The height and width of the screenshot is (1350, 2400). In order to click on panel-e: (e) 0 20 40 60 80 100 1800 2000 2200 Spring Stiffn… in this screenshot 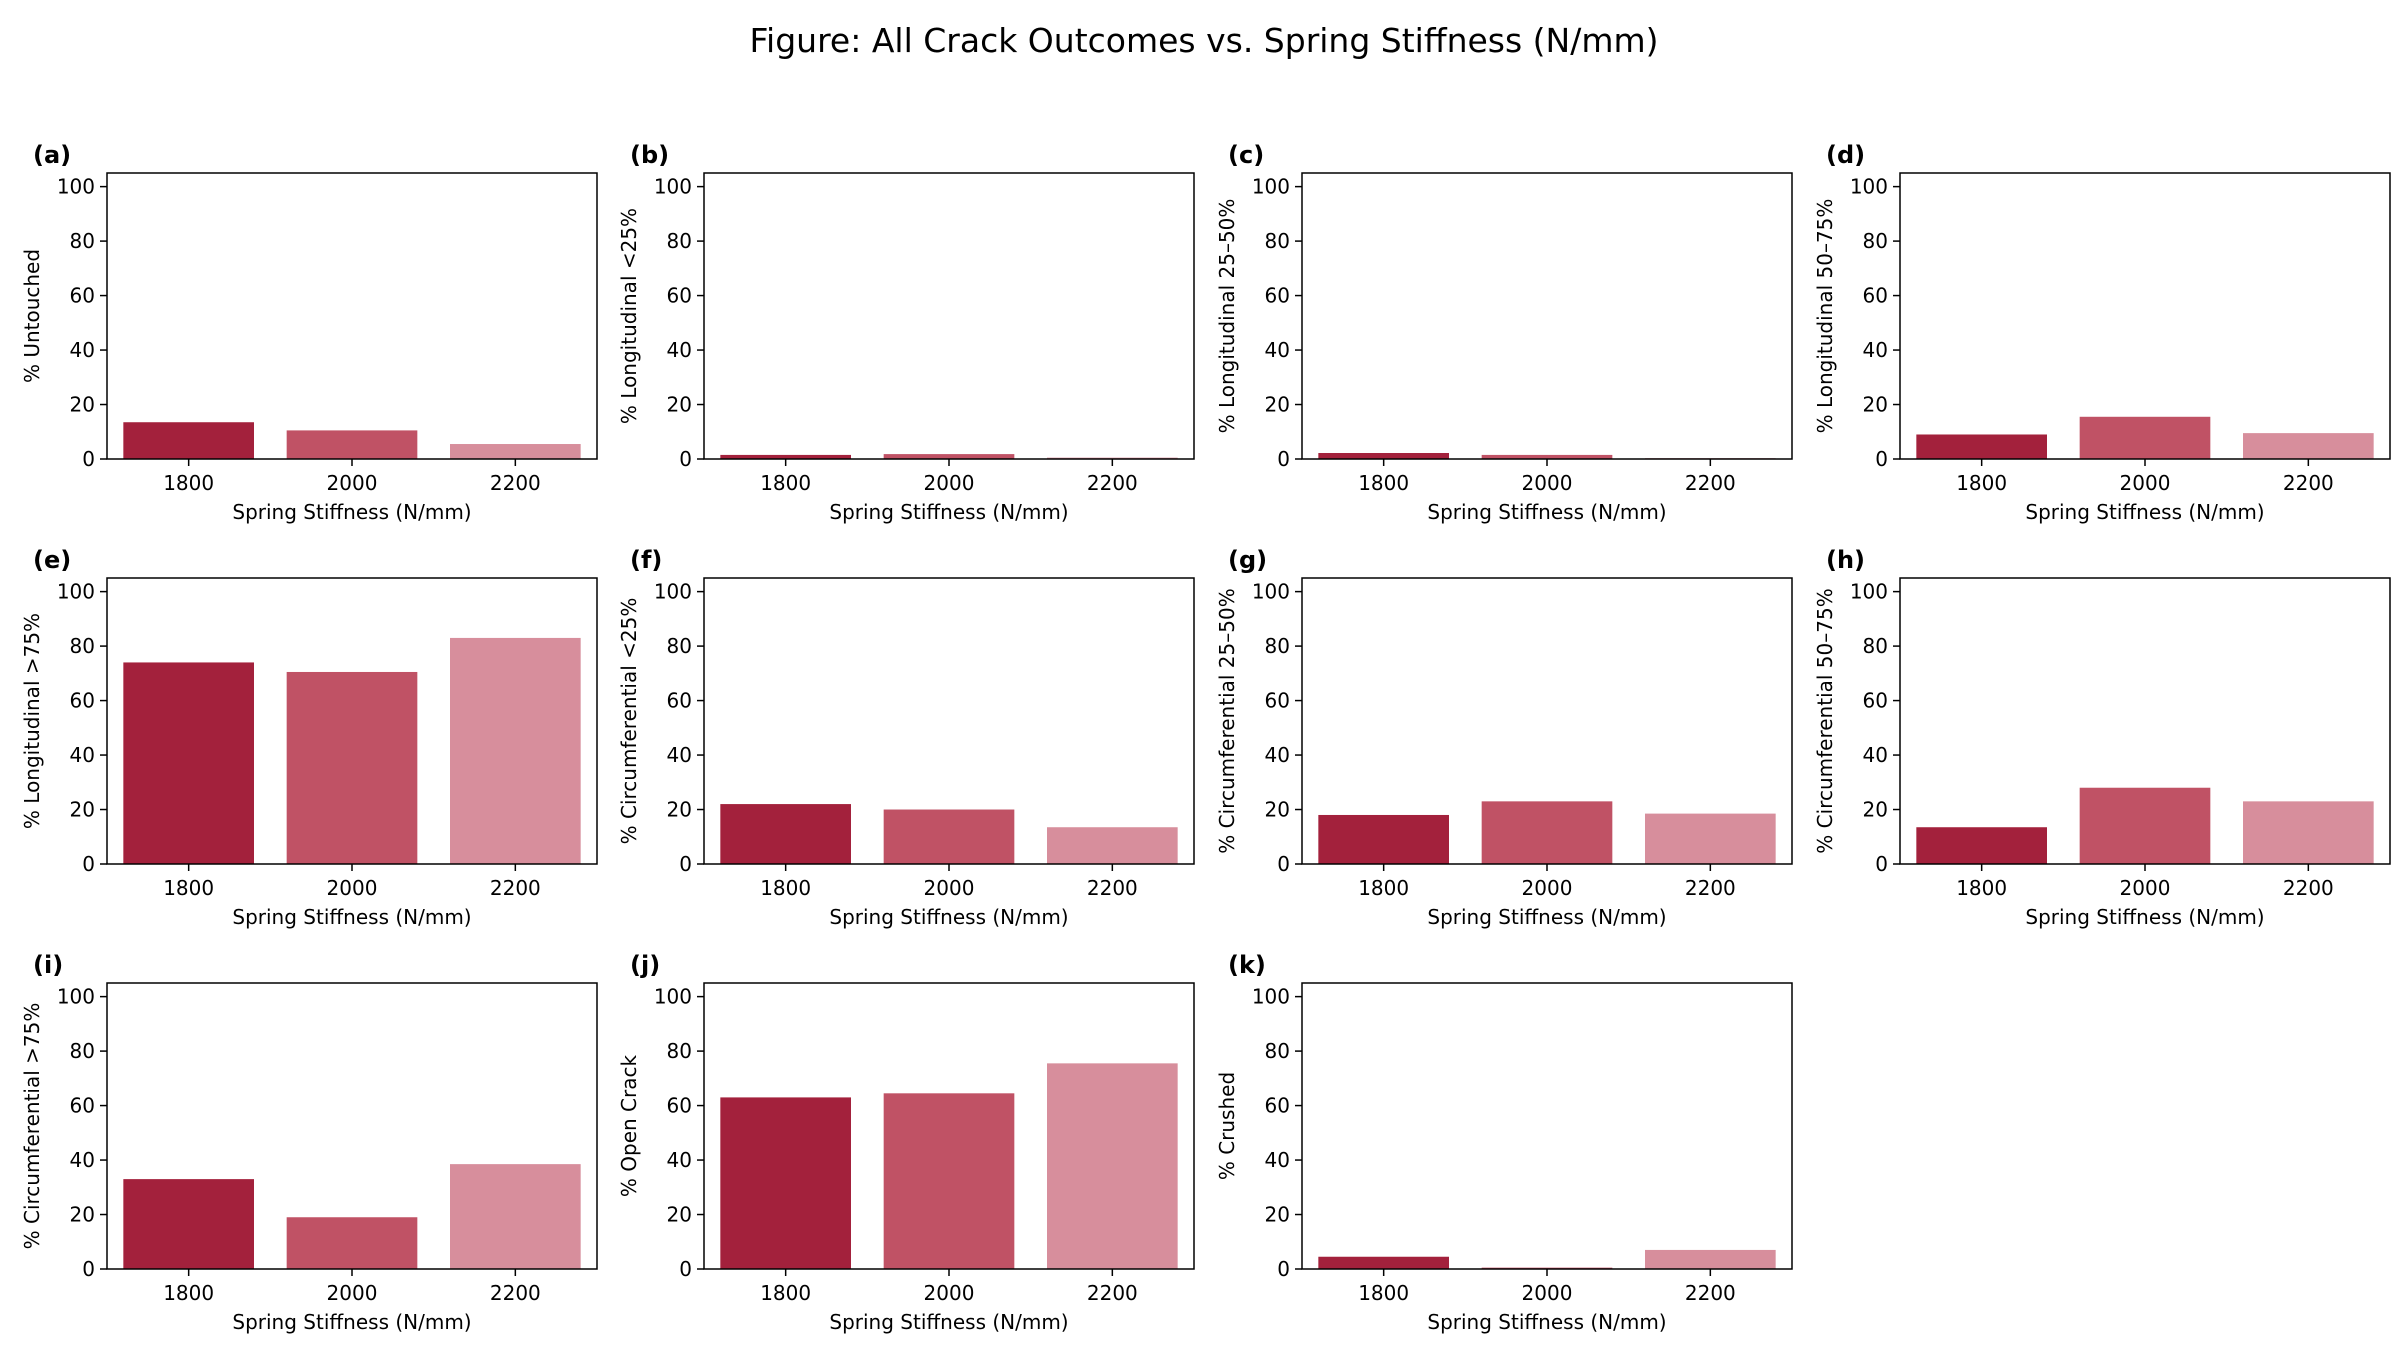, I will do `click(309, 737)`.